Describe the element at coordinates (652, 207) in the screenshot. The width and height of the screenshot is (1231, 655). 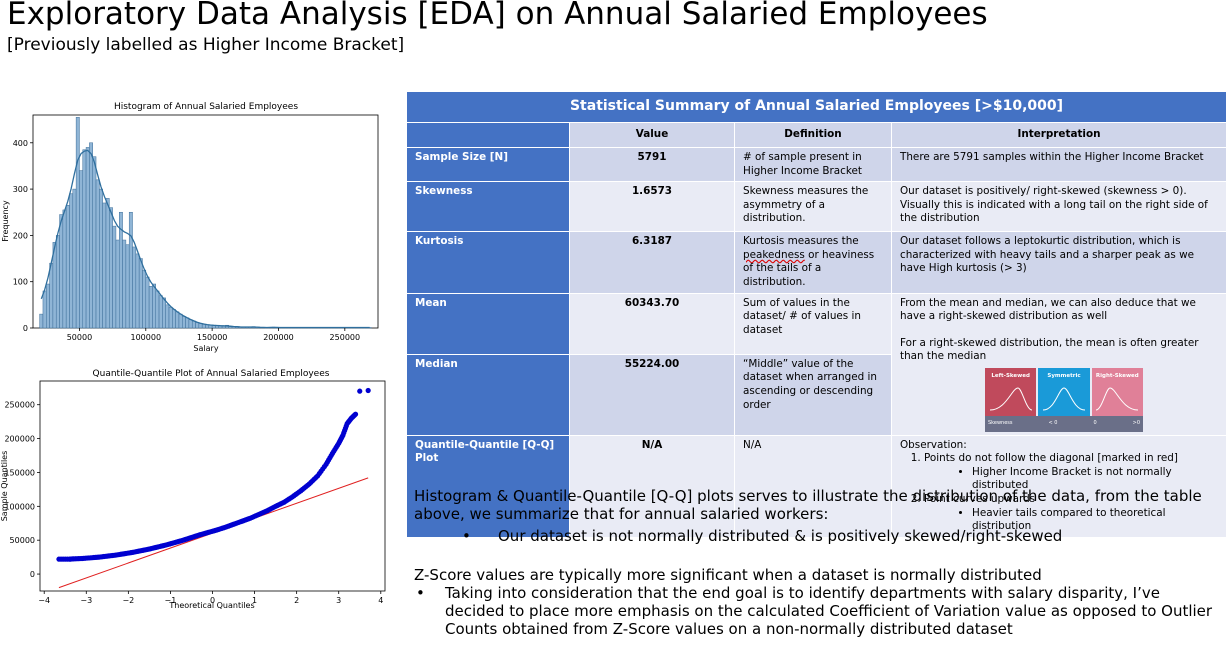
I see `row-value: 1.6573` at that location.